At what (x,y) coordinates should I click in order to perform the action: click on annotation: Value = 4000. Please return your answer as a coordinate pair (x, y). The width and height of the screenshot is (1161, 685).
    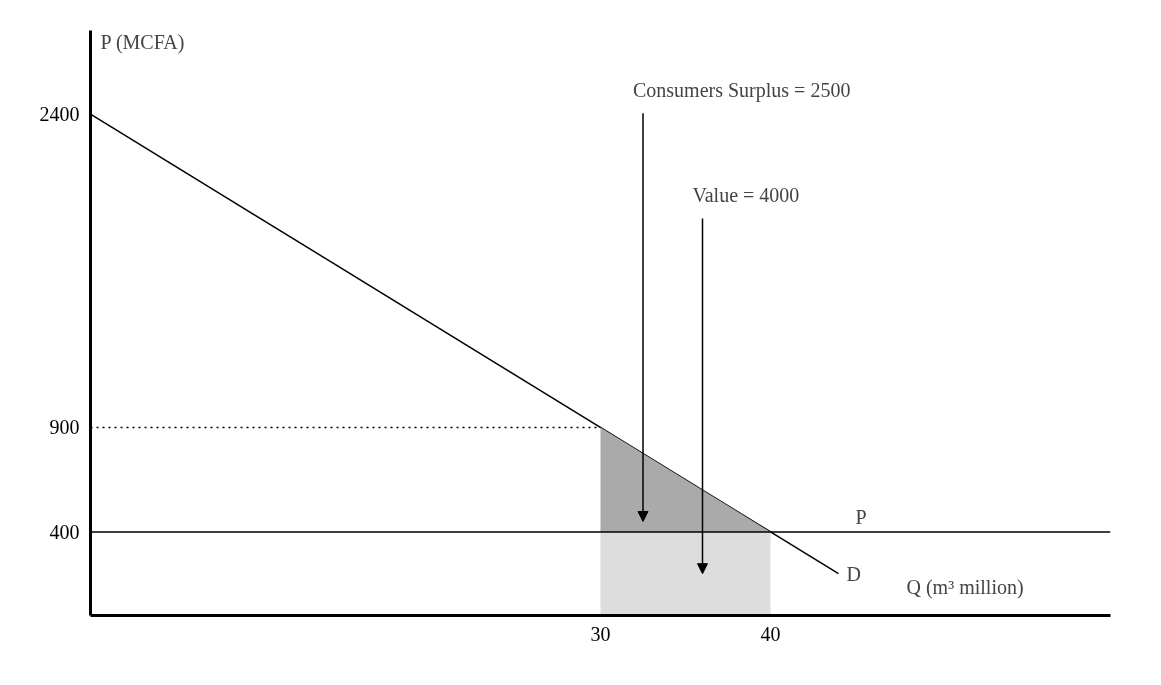
    Looking at the image, I should click on (746, 195).